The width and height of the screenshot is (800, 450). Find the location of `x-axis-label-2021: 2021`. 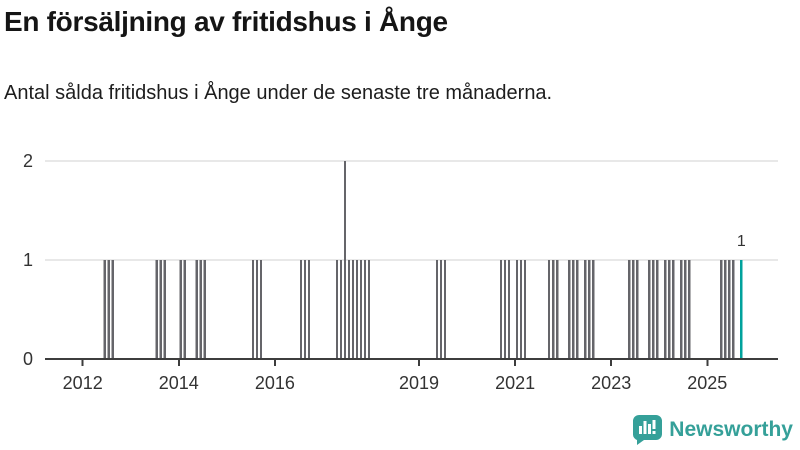

x-axis-label-2021: 2021 is located at coordinates (515, 383).